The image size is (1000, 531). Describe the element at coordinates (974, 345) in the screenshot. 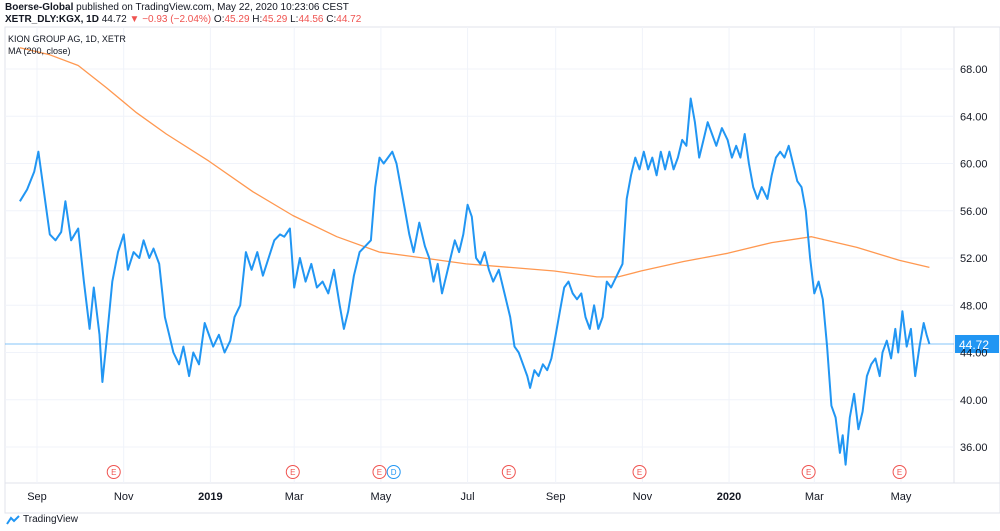

I see `last-price-label: 44.72` at that location.